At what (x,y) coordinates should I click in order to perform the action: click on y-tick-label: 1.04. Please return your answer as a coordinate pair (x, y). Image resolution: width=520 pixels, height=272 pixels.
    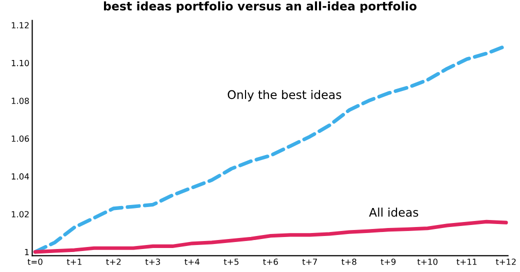
    Looking at the image, I should click on (20, 176).